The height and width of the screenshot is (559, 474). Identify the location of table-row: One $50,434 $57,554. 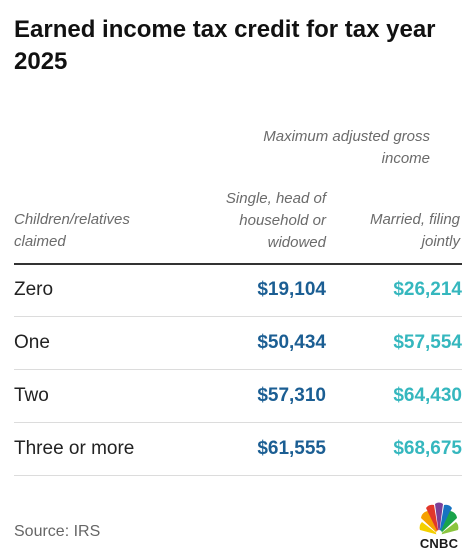
(238, 344).